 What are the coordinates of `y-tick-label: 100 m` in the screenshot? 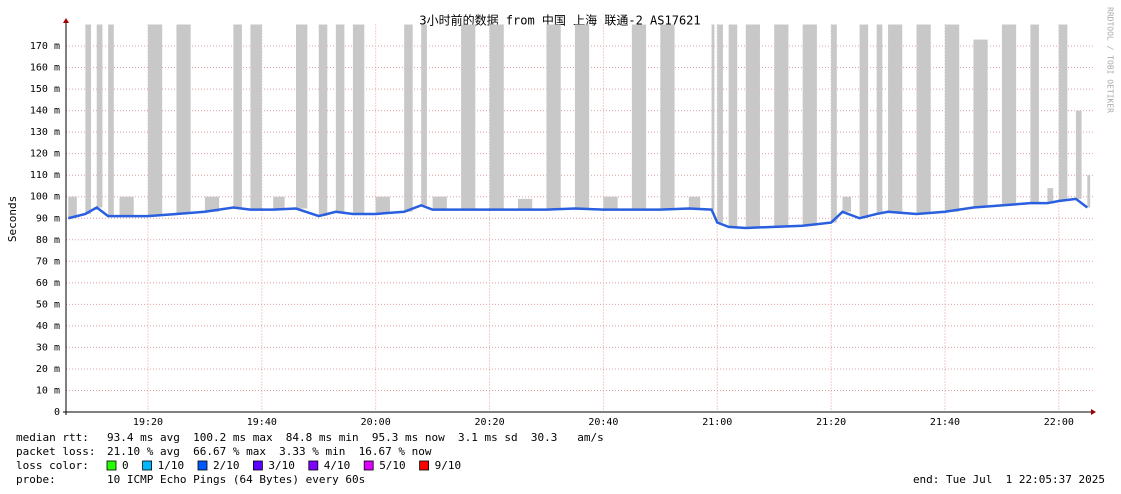 It's located at (45, 197).